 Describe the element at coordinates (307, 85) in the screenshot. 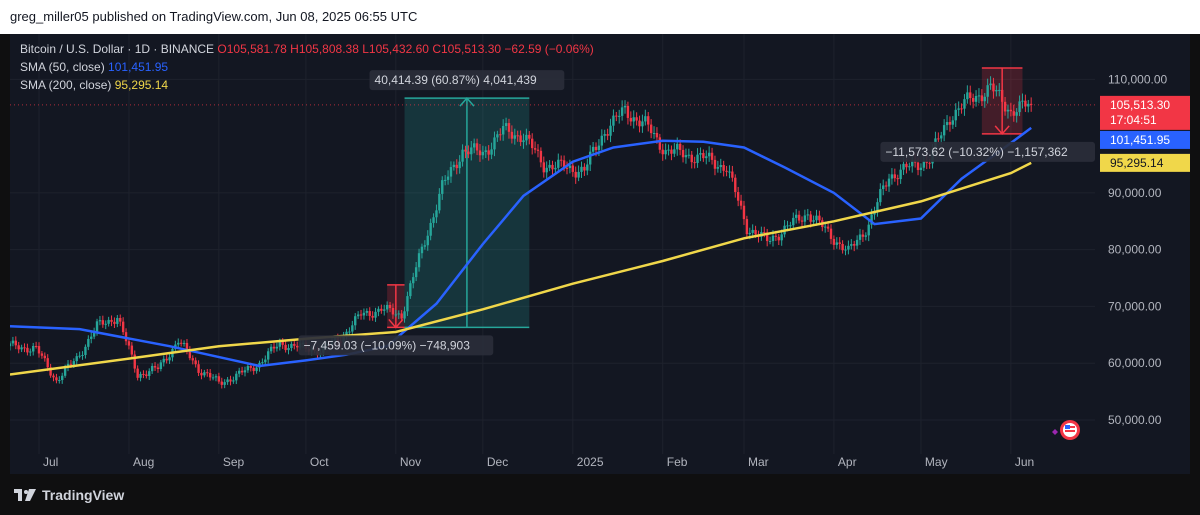

I see `sma200-row: SMA (200, close) 95,295.14` at that location.